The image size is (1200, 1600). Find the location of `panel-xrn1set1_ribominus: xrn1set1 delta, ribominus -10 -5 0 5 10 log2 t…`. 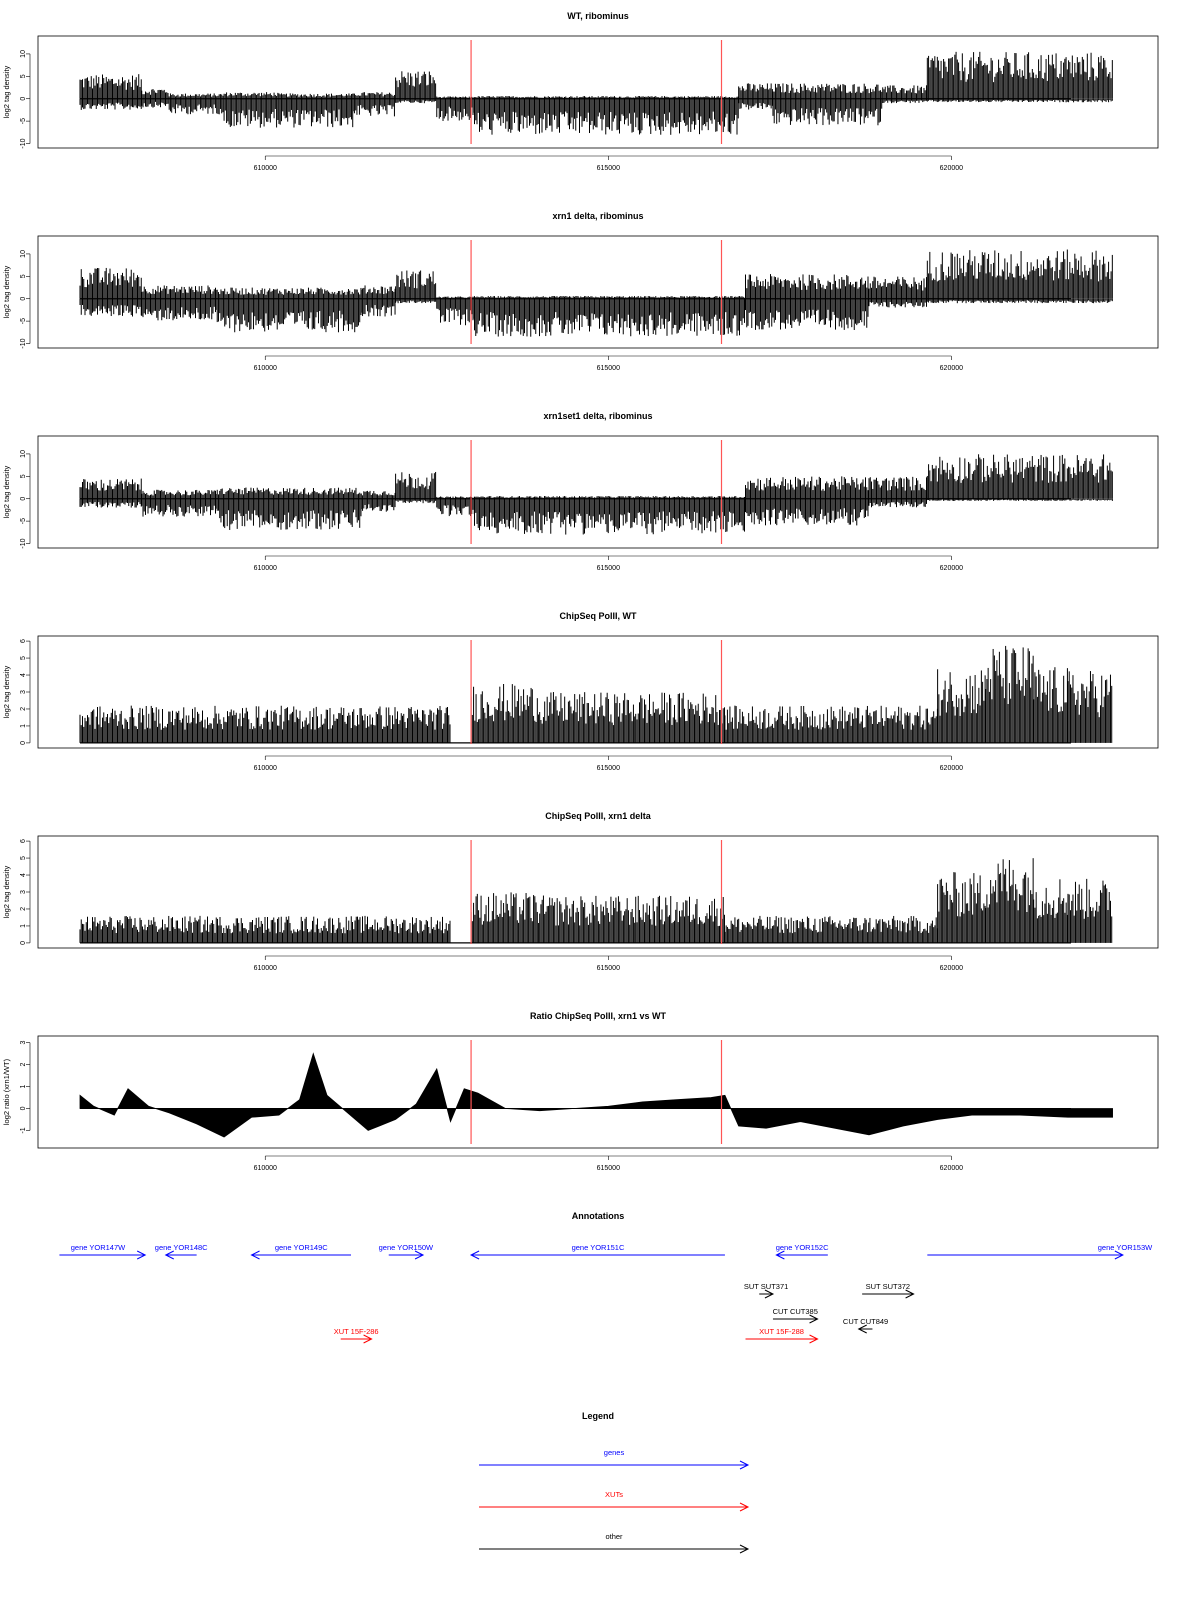

panel-xrn1set1_ribominus: xrn1set1 delta, ribominus -10 -5 0 5 10 log2 t… is located at coordinates (580, 491).